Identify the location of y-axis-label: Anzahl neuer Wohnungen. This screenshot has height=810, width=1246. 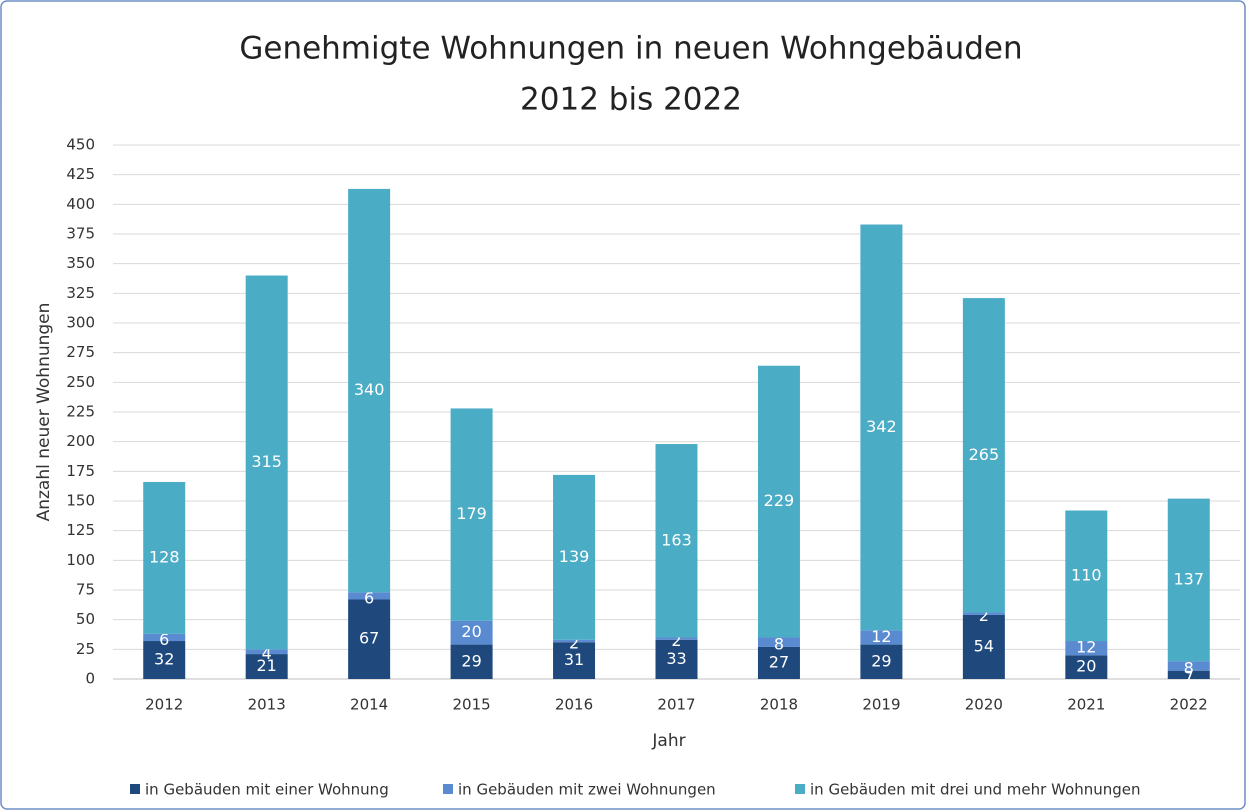
(44, 412).